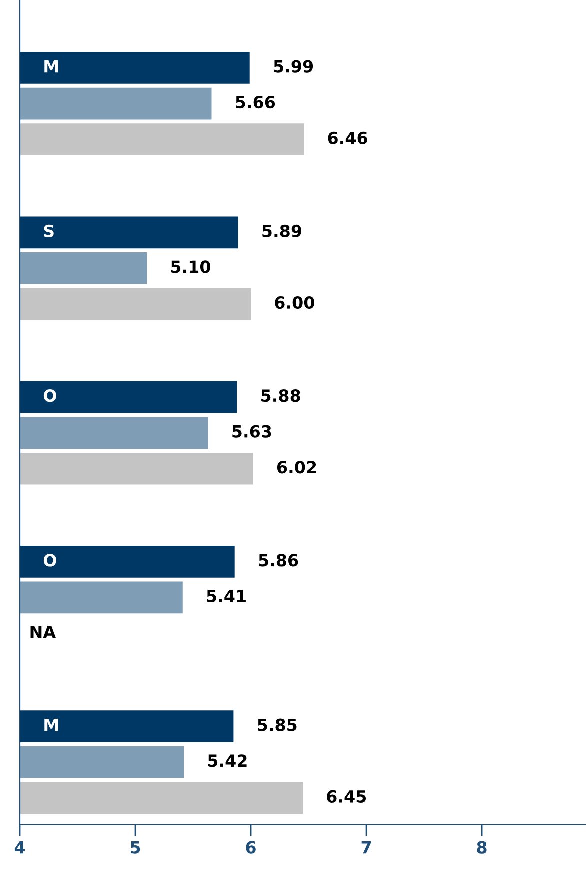  I want to click on x-tick-label: 4, so click(20, 847).